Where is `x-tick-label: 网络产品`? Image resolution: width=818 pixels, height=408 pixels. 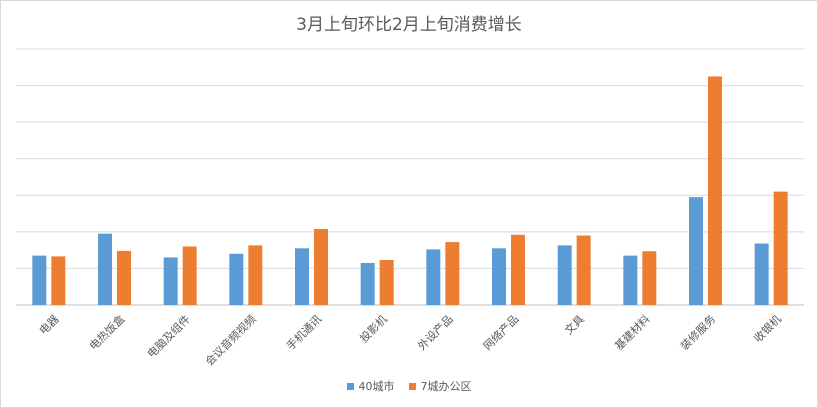 x-tick-label: 网络产品 is located at coordinates (500, 332).